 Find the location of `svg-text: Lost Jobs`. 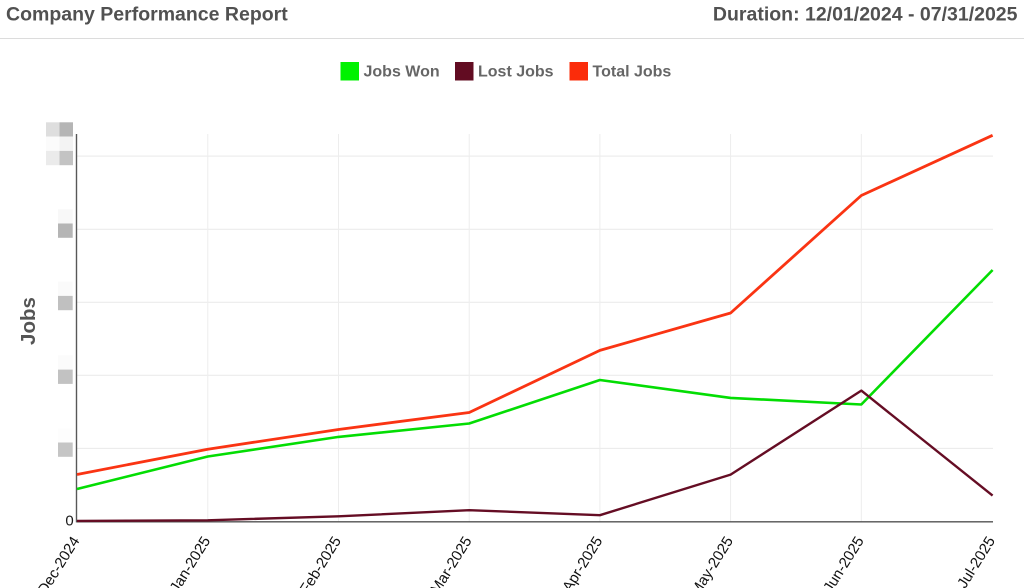

svg-text: Lost Jobs is located at coordinates (516, 72).